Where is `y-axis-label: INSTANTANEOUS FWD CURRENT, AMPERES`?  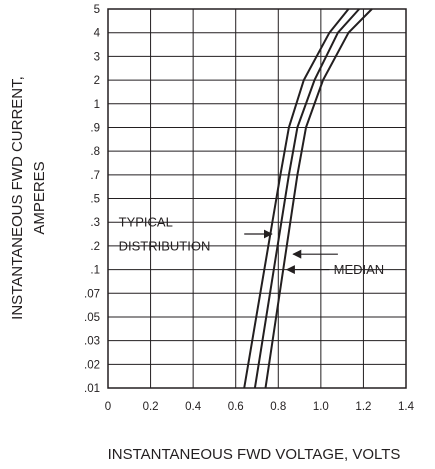
y-axis-label: INSTANTANEOUS FWD CURRENT, AMPERES is located at coordinates (28, 198).